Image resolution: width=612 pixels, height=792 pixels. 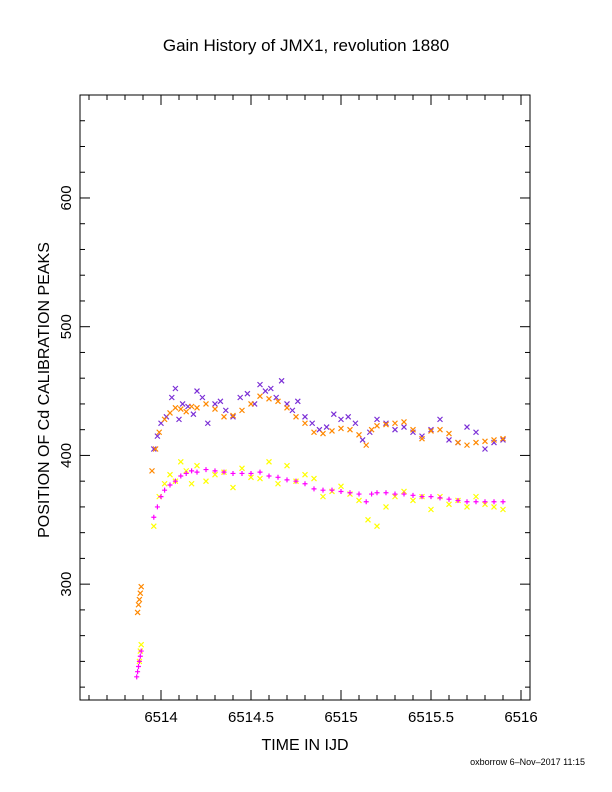 I want to click on y-tick-label: 400, so click(x=66, y=455).